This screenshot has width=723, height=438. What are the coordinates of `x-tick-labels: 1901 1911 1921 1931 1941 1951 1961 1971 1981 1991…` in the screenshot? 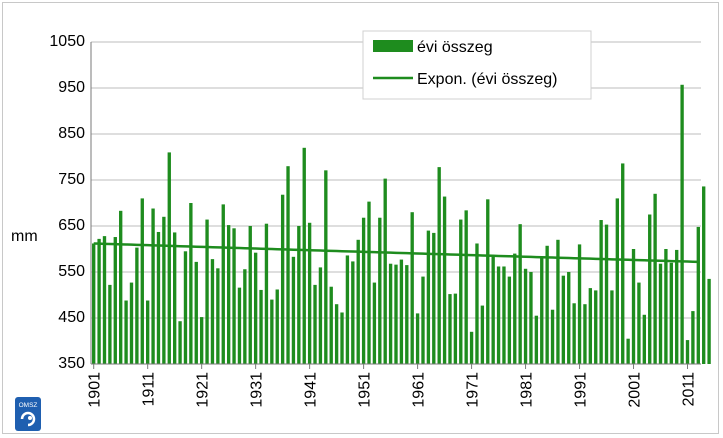 It's located at (392, 386).